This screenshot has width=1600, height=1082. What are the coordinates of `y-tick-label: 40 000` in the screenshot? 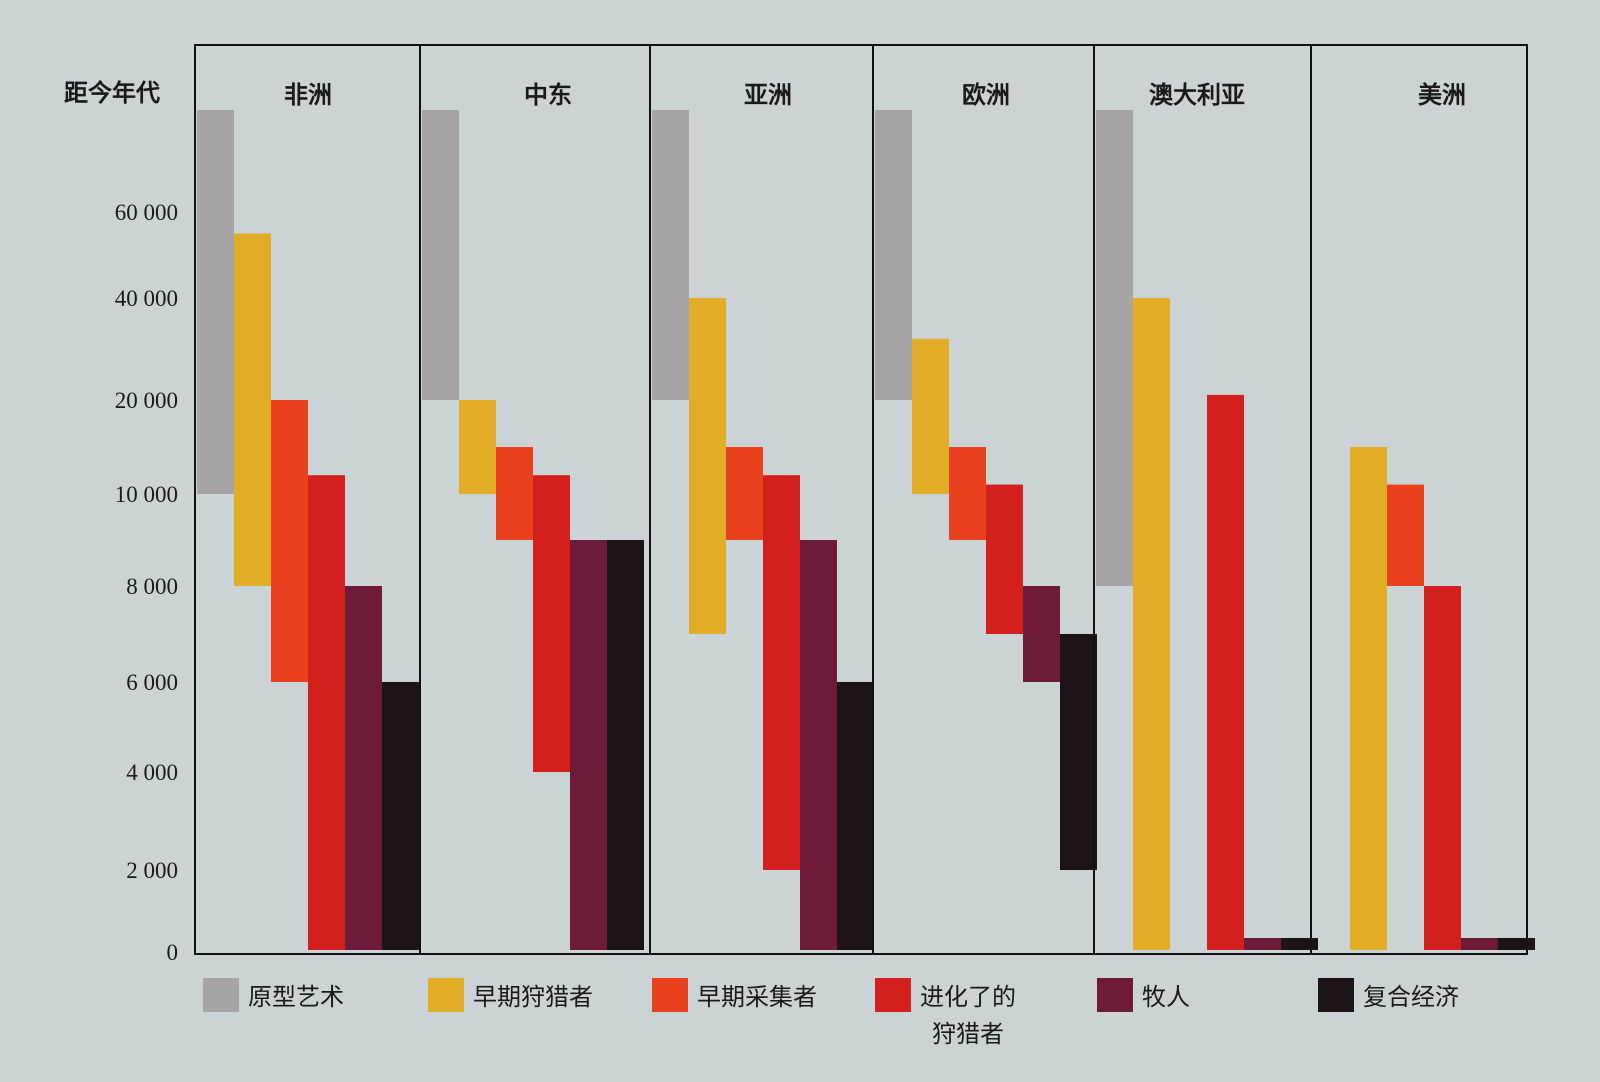 It's located at (146, 298).